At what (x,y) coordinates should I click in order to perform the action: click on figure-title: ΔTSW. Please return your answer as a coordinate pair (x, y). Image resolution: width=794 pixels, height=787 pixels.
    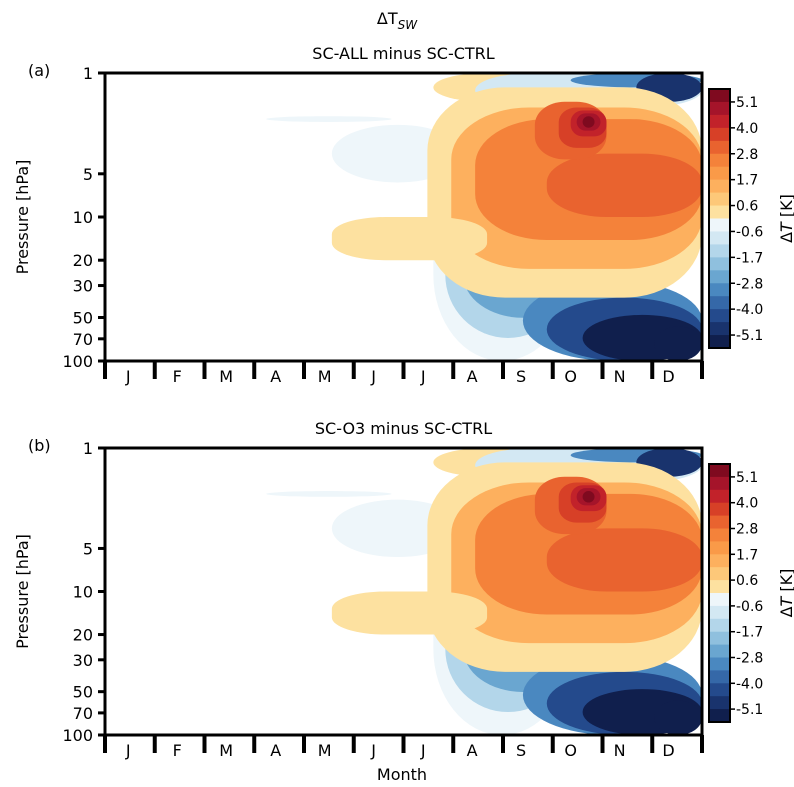
    Looking at the image, I should click on (397, 20).